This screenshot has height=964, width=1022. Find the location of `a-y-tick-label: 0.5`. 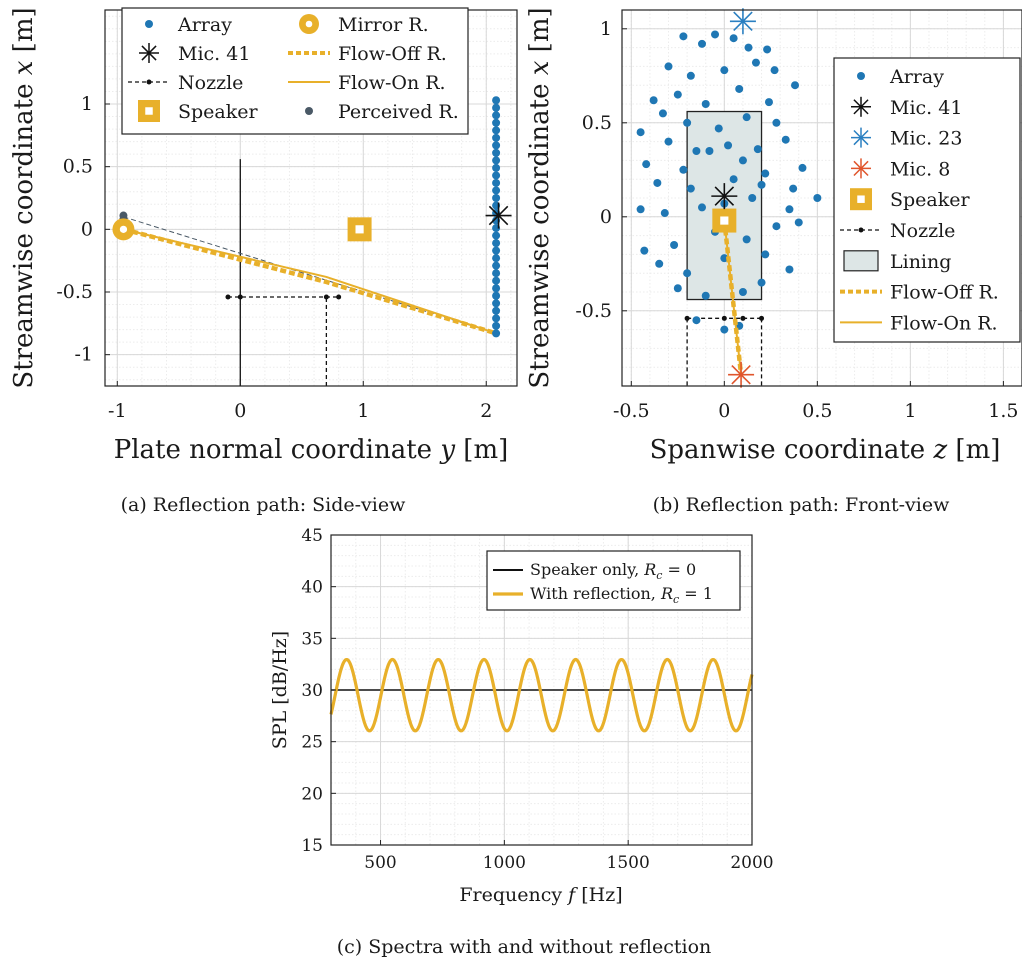

a-y-tick-label: 0.5 is located at coordinates (78, 167).